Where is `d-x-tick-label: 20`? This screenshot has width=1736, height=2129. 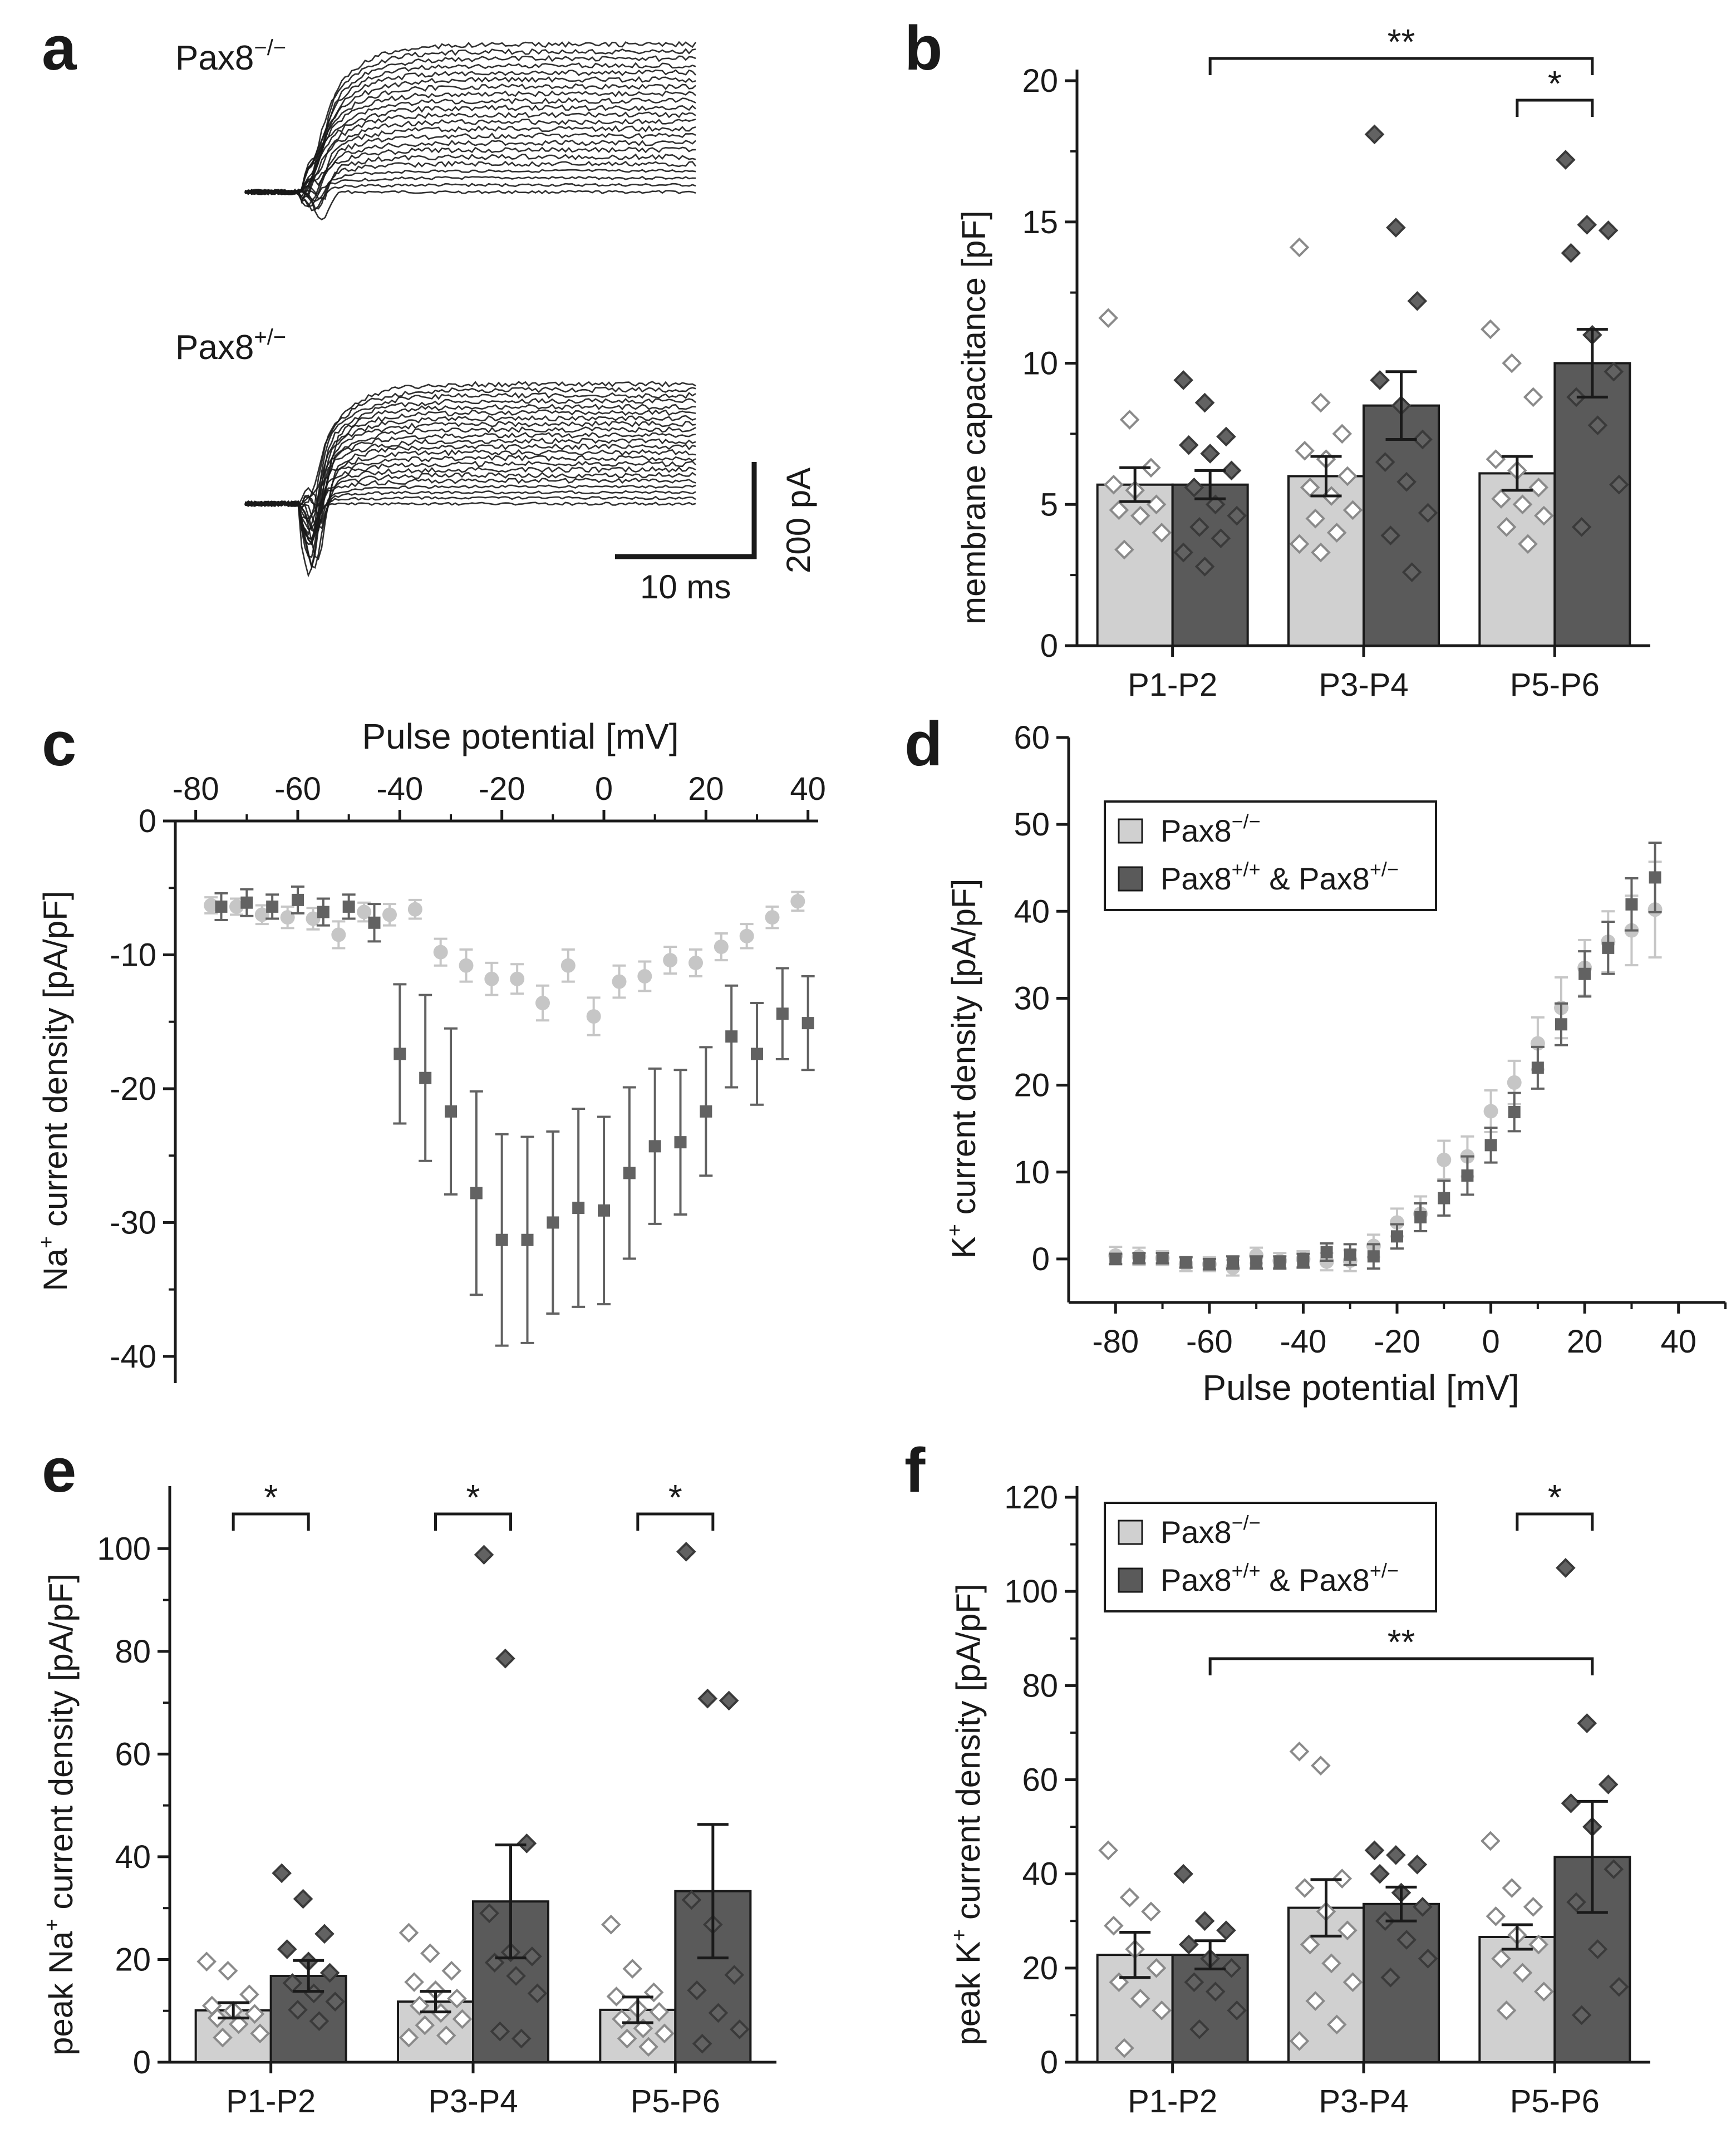 d-x-tick-label: 20 is located at coordinates (1585, 1342).